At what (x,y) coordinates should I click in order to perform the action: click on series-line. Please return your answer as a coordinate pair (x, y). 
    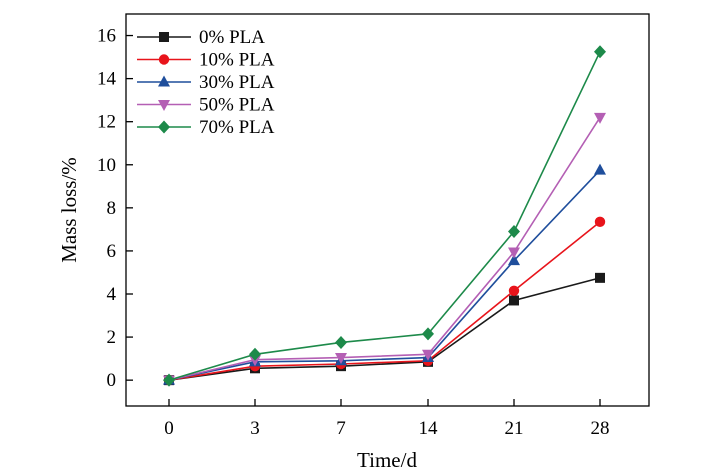
    Looking at the image, I should click on (384, 329).